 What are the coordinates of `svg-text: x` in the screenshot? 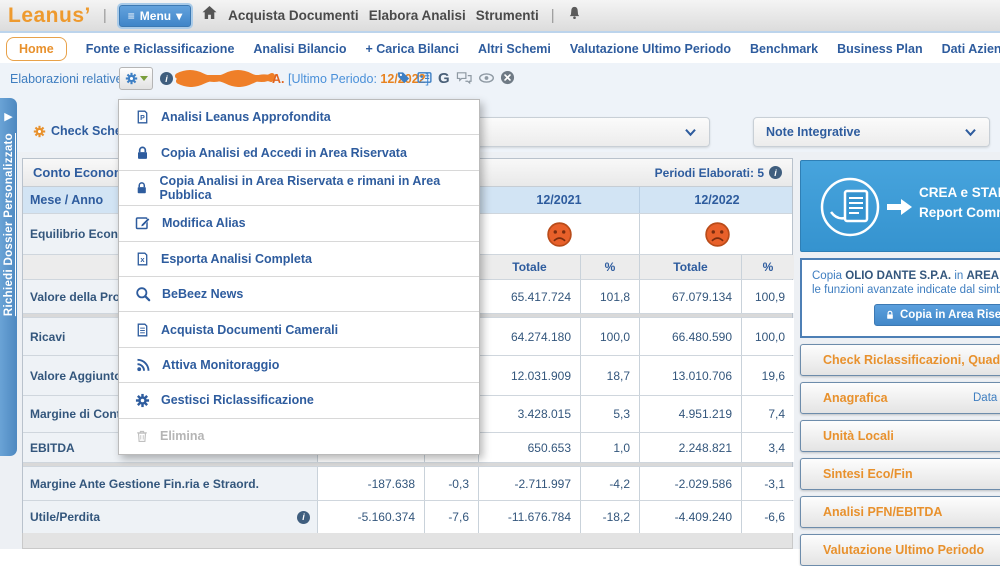 It's located at (142, 259).